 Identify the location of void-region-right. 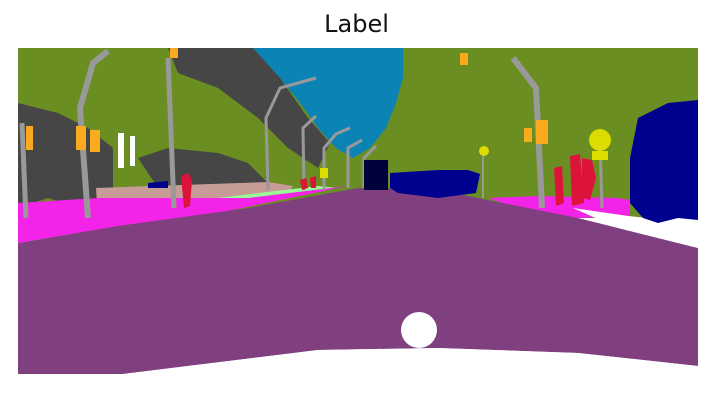
(635, 228).